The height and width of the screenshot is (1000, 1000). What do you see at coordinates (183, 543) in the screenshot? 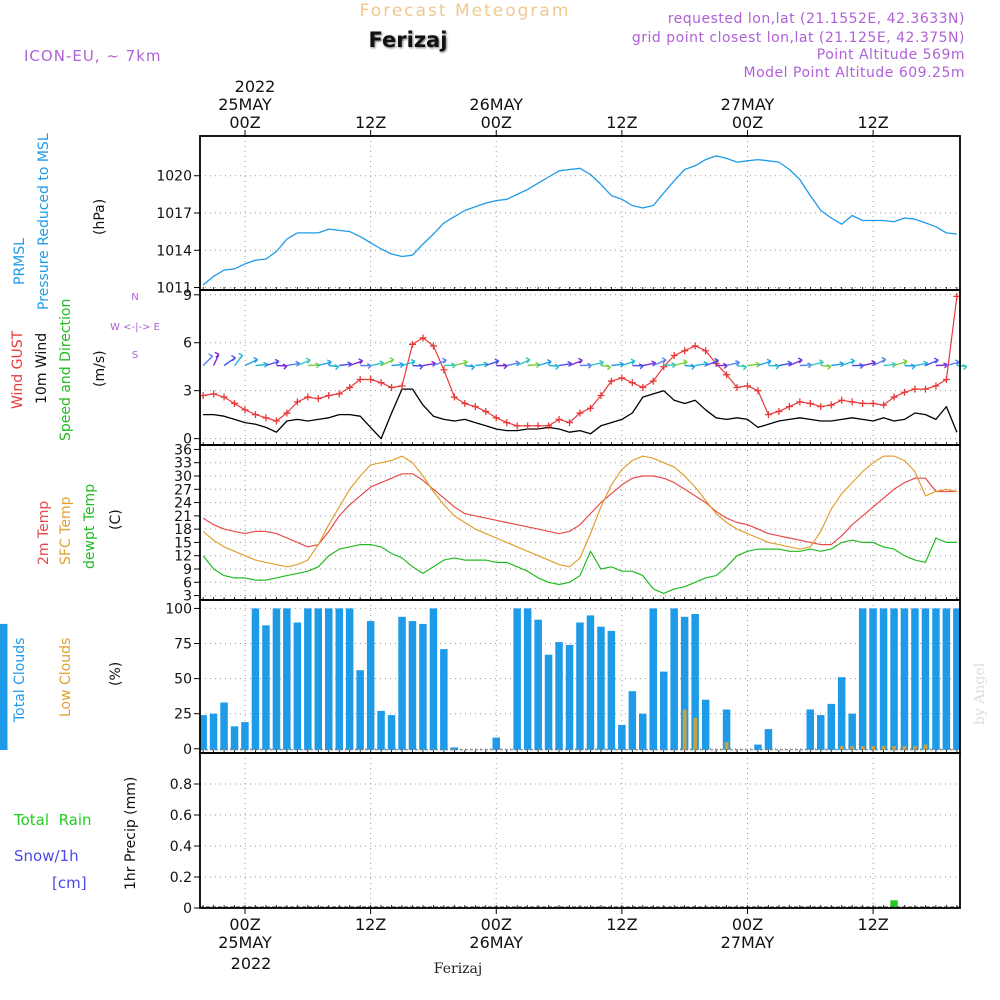
I see `y-tick-label: 15` at bounding box center [183, 543].